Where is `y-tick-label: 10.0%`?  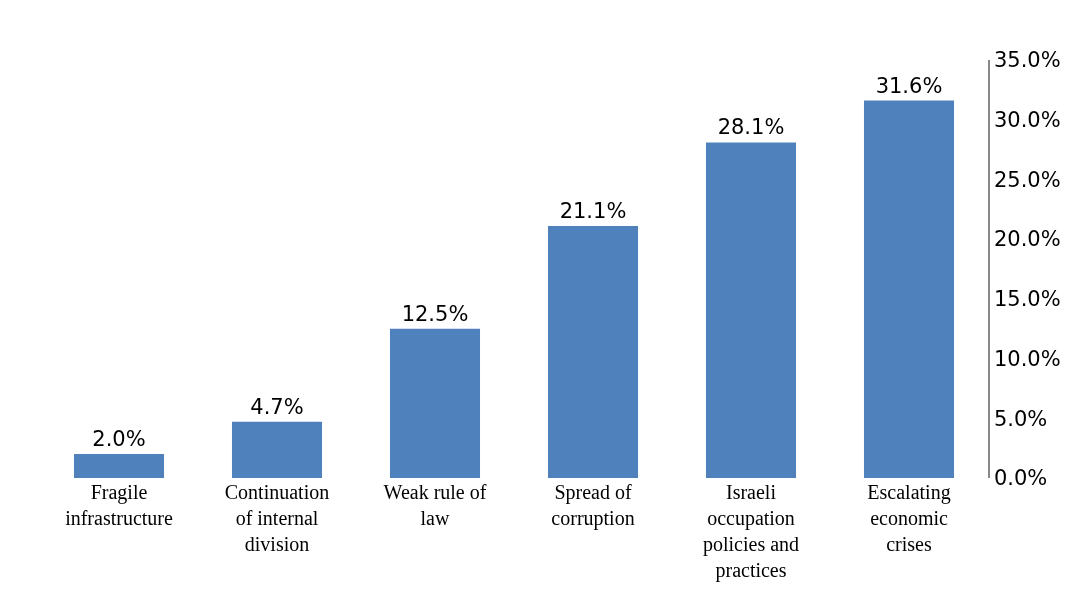 y-tick-label: 10.0% is located at coordinates (1027, 358).